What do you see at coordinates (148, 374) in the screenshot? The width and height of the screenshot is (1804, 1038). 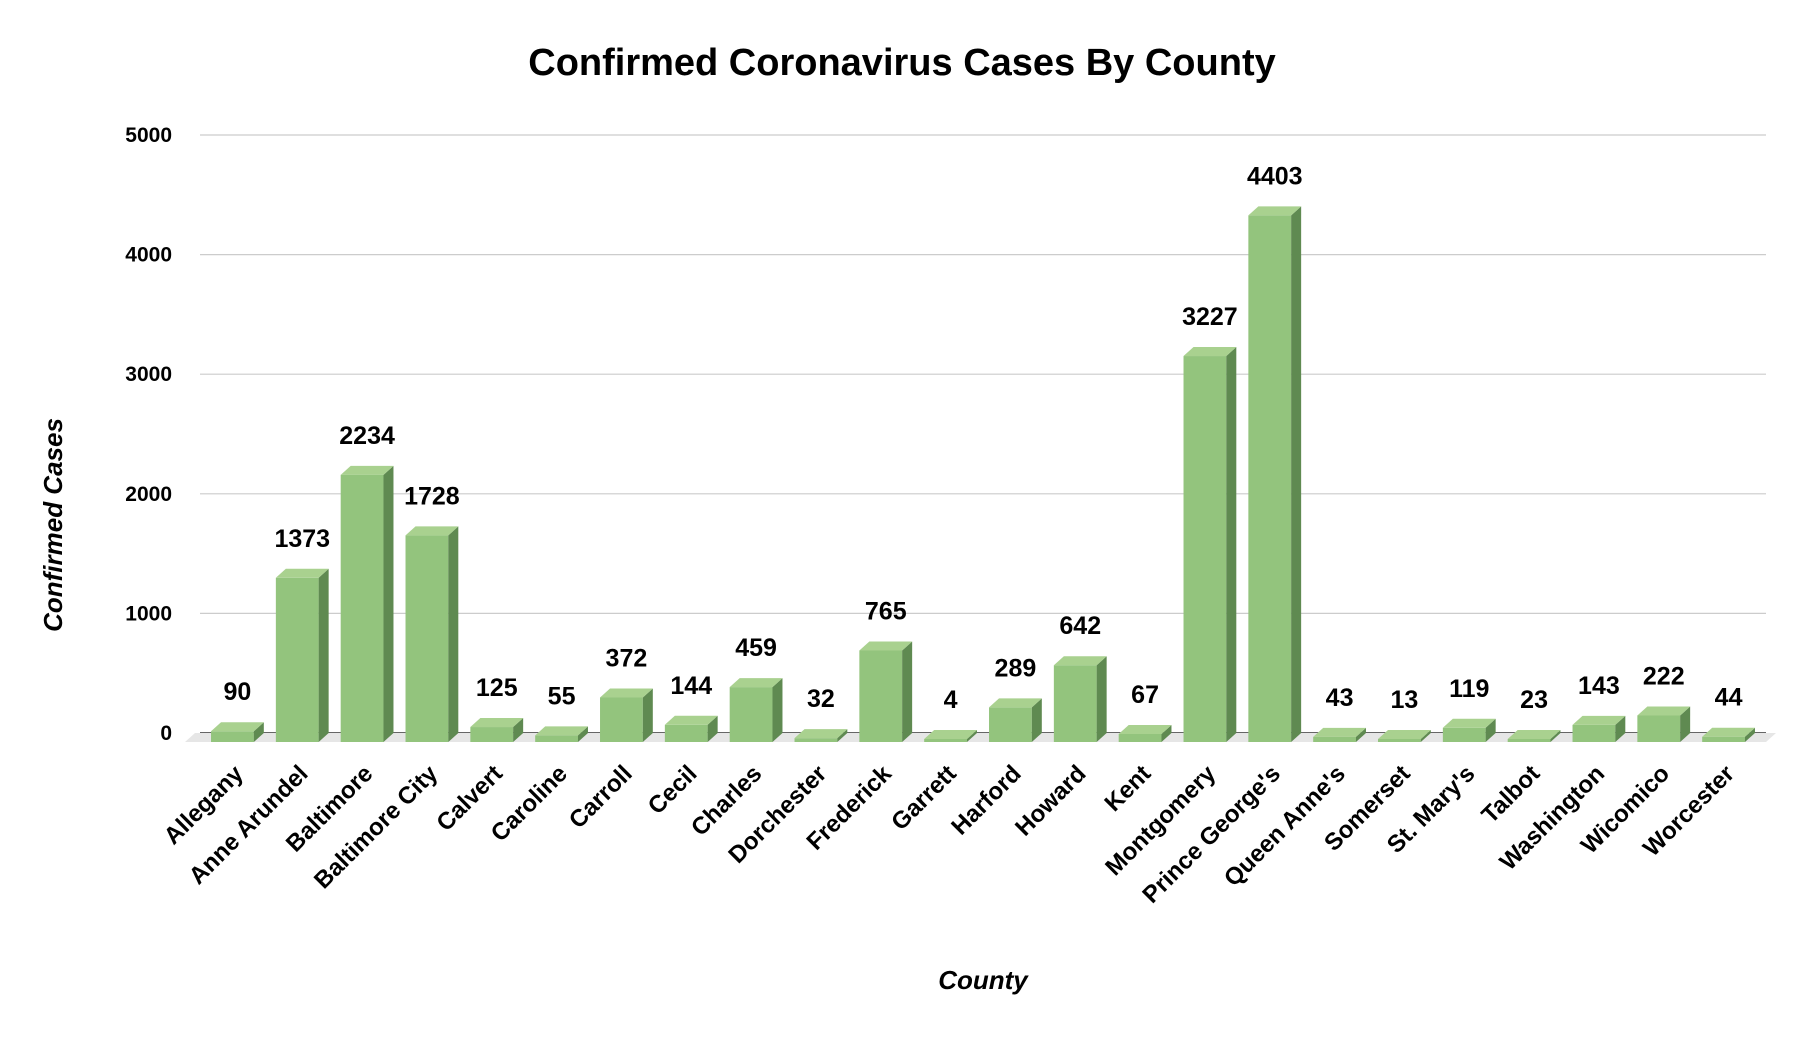 I see `y-tick-label: 3000` at bounding box center [148, 374].